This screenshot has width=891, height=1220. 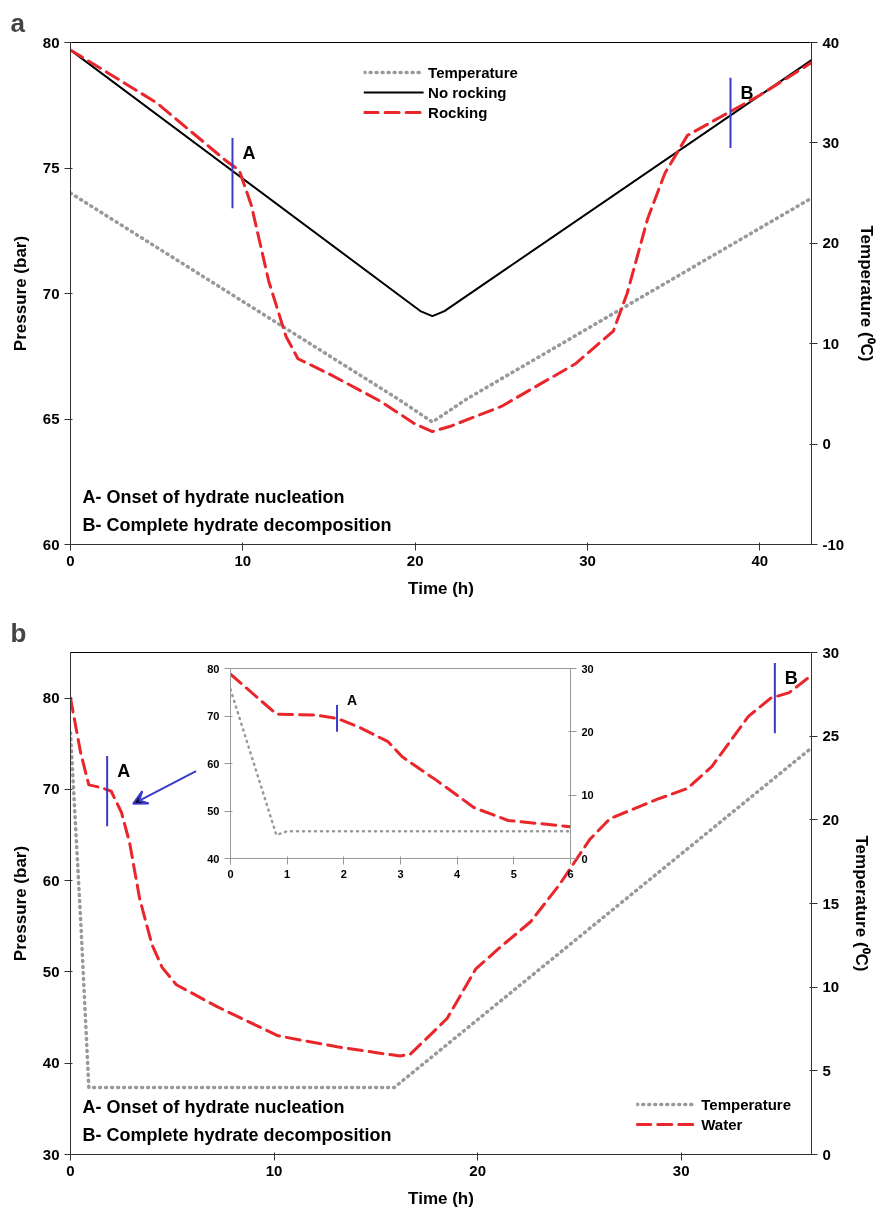 What do you see at coordinates (826, 1070) in the screenshot?
I see `y2-tick-label: 5` at bounding box center [826, 1070].